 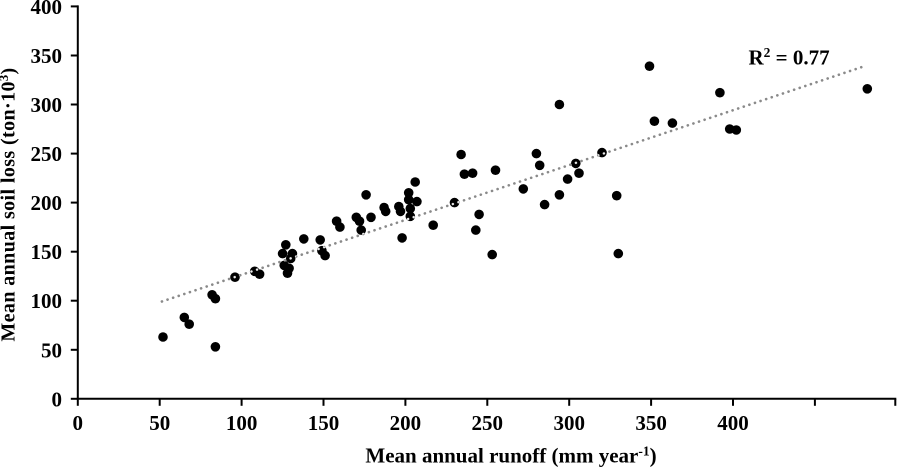 I want to click on svg-text: Mean annual runoff (mm year-1), so click(x=510, y=456).